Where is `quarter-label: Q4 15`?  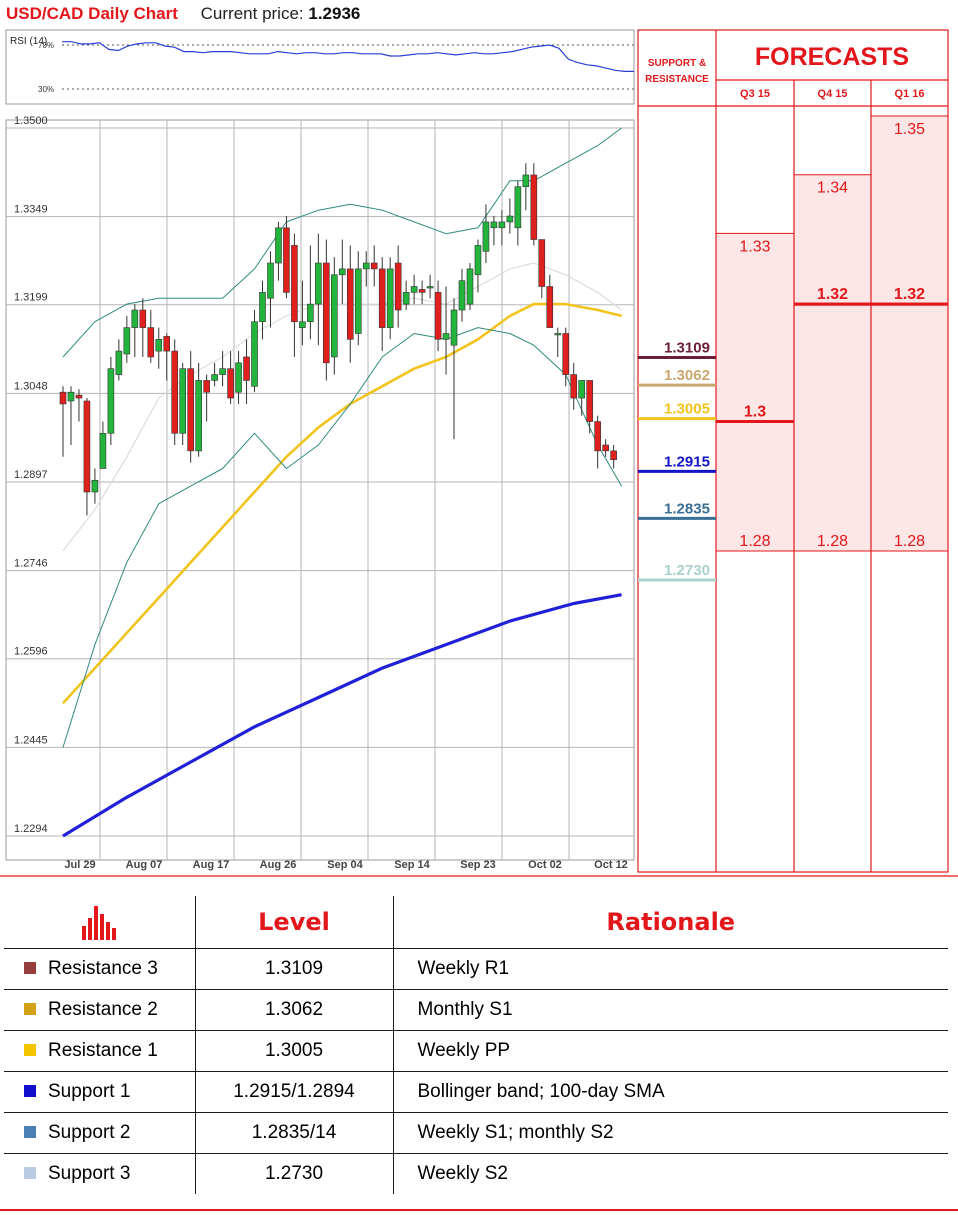 quarter-label: Q4 15 is located at coordinates (833, 94).